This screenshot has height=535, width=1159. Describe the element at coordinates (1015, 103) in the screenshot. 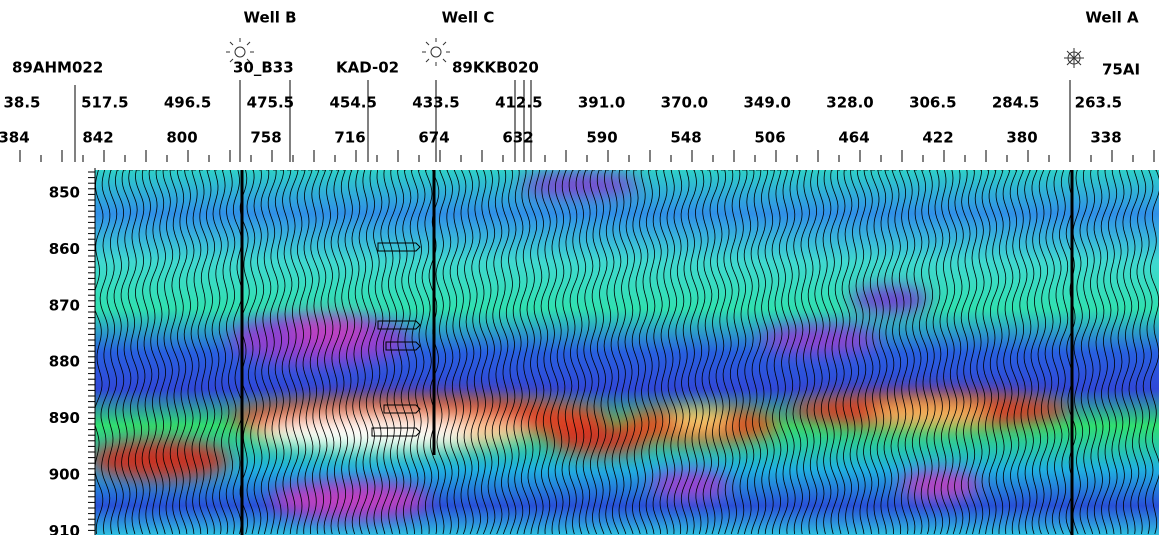

I see `shotpoint-label: 284.5` at that location.